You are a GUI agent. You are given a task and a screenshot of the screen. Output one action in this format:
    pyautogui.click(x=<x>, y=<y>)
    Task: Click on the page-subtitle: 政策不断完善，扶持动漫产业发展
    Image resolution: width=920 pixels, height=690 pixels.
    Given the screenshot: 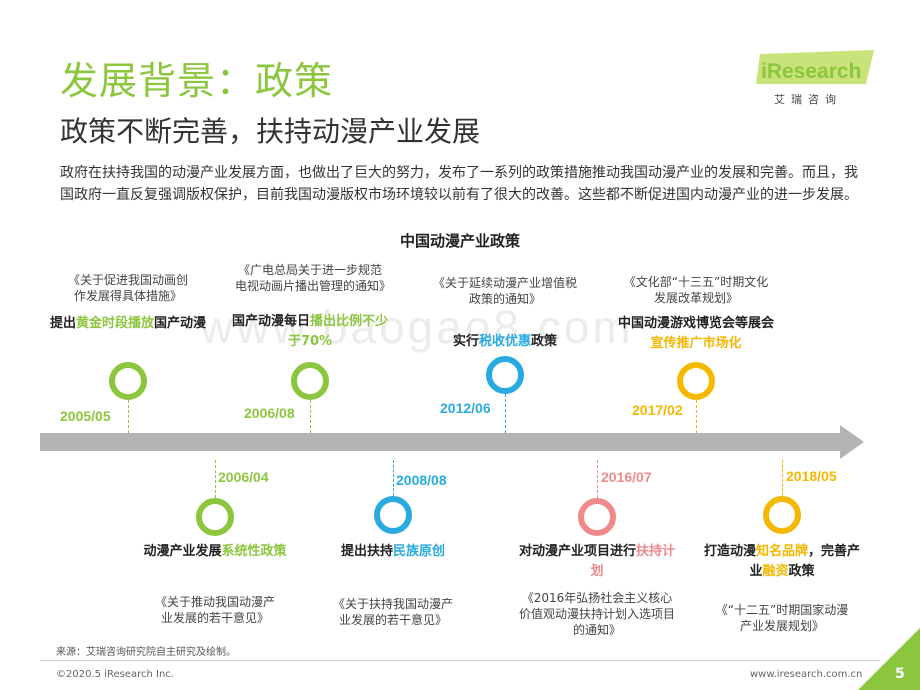 What is the action you would take?
    pyautogui.click(x=270, y=131)
    